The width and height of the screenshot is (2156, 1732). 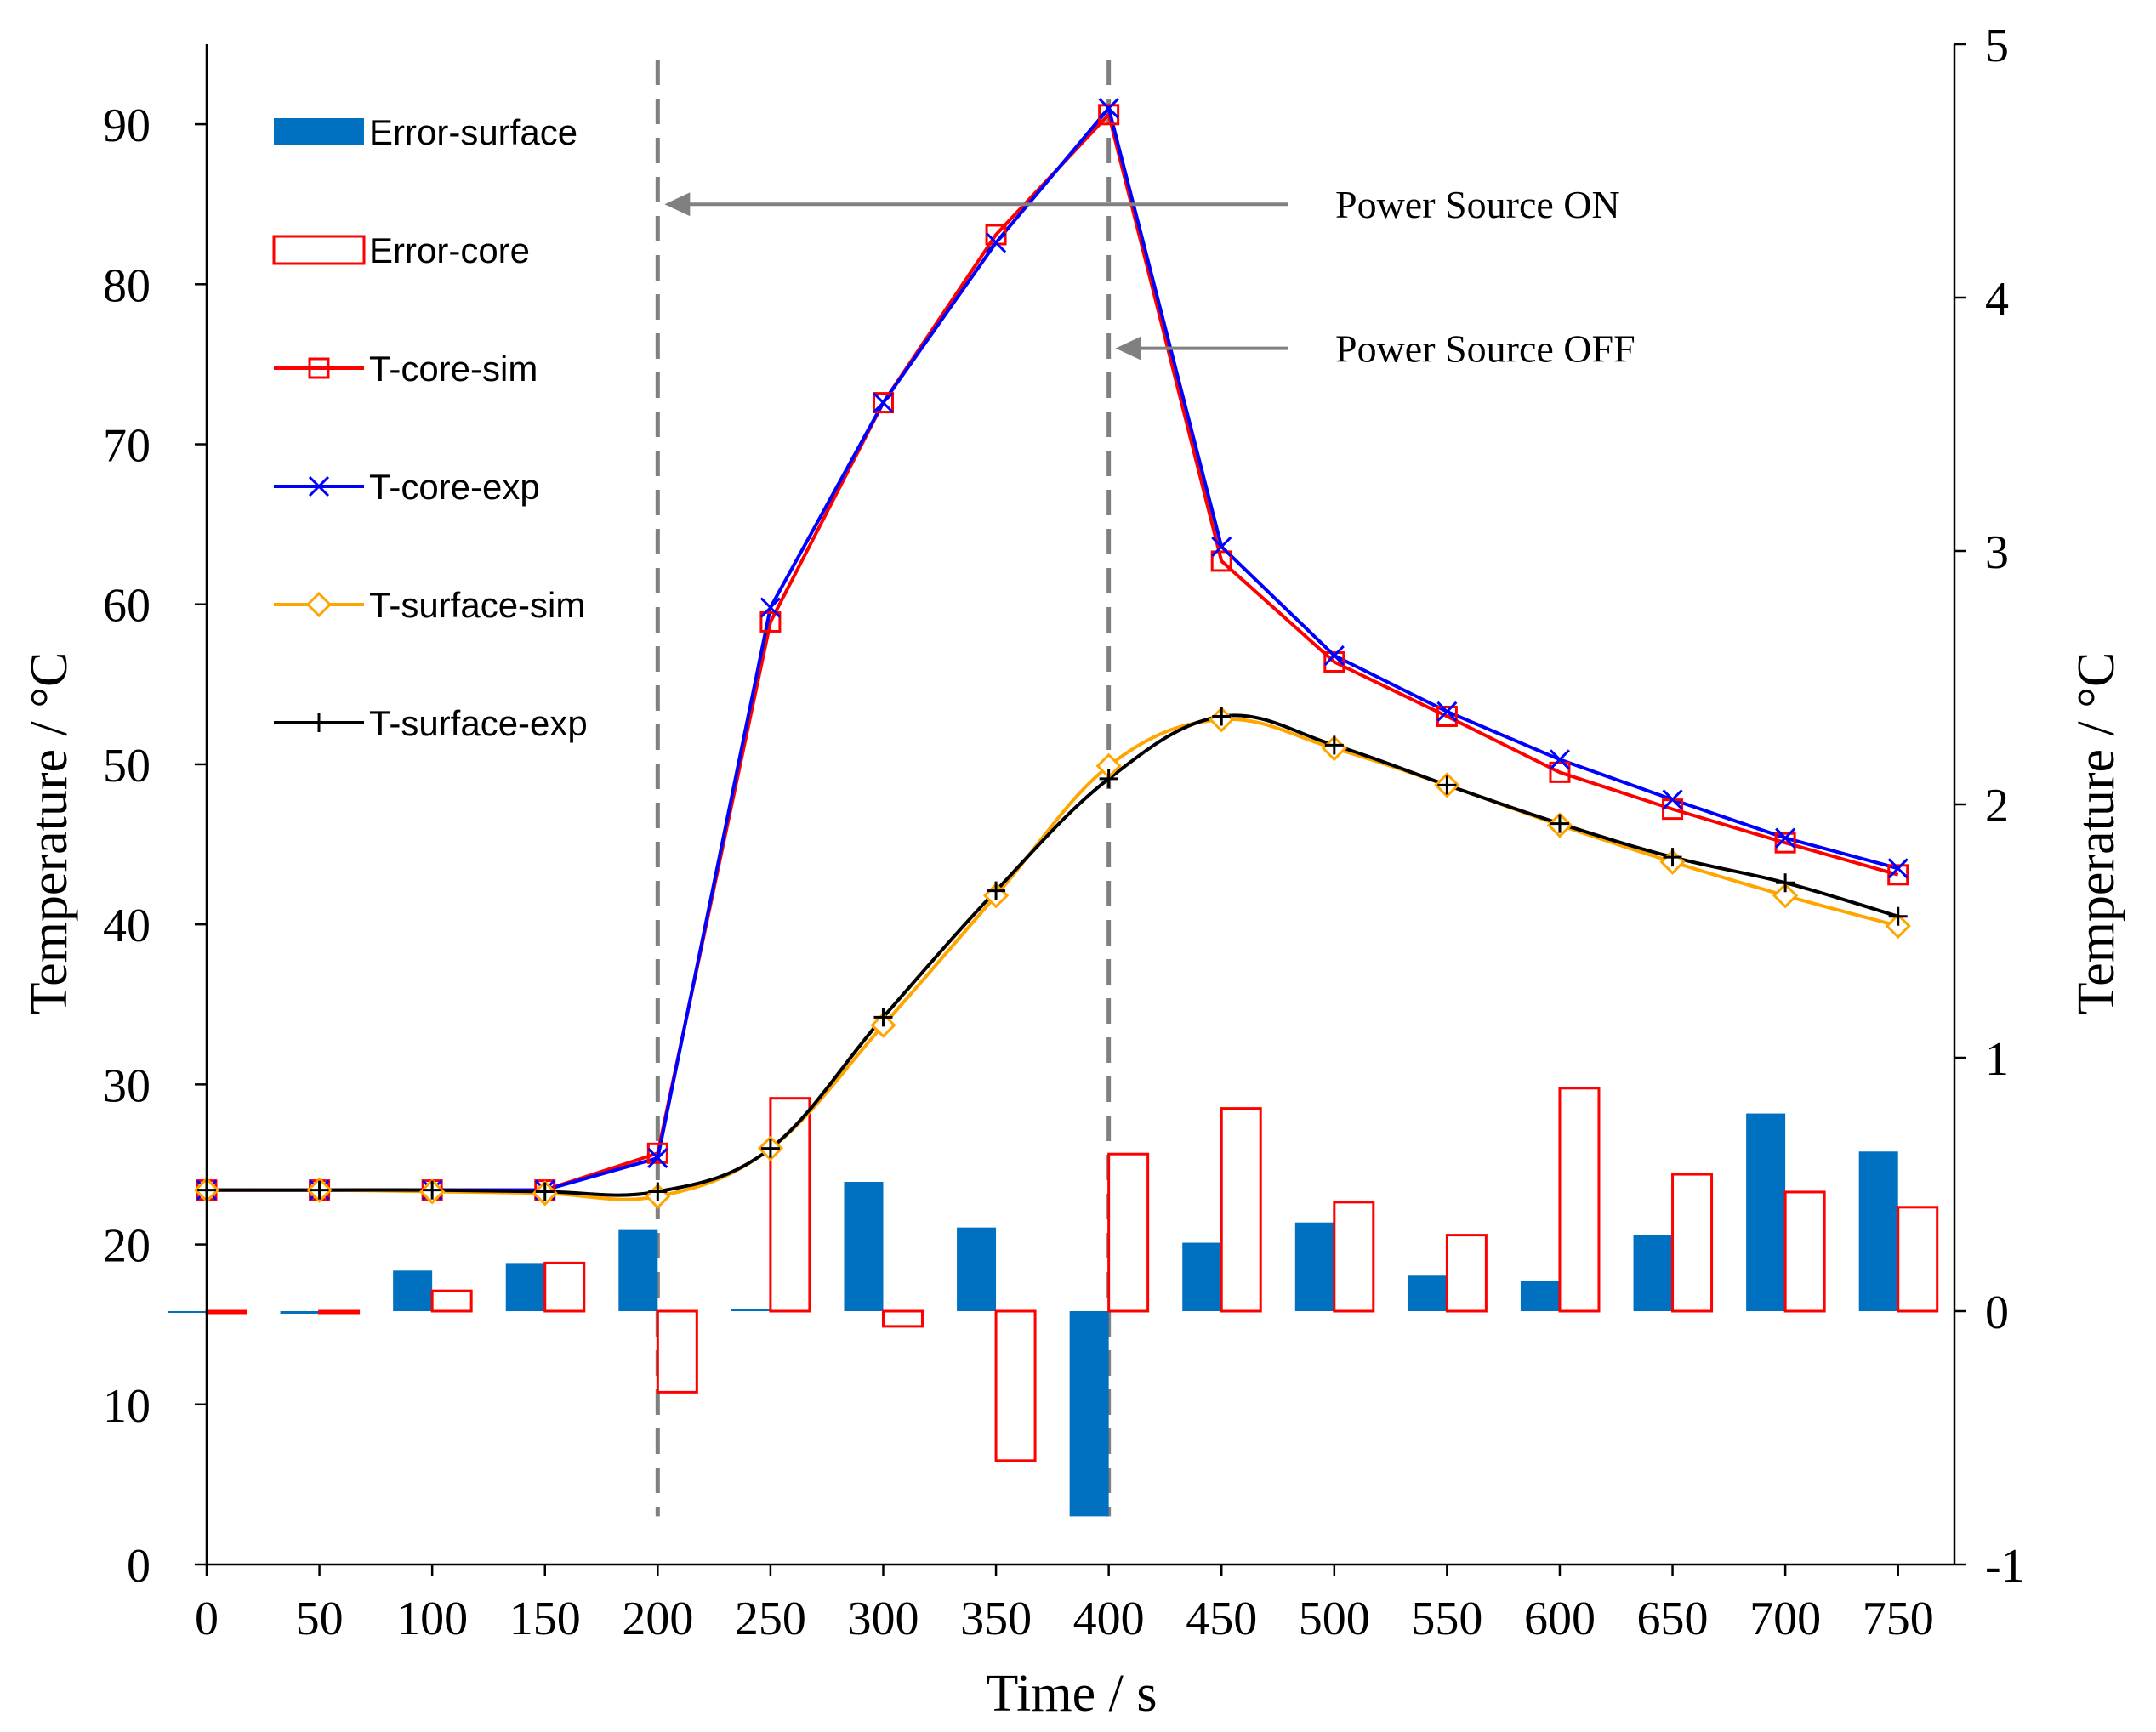 What do you see at coordinates (450, 250) in the screenshot?
I see `legend-label-error-core: Error-core` at bounding box center [450, 250].